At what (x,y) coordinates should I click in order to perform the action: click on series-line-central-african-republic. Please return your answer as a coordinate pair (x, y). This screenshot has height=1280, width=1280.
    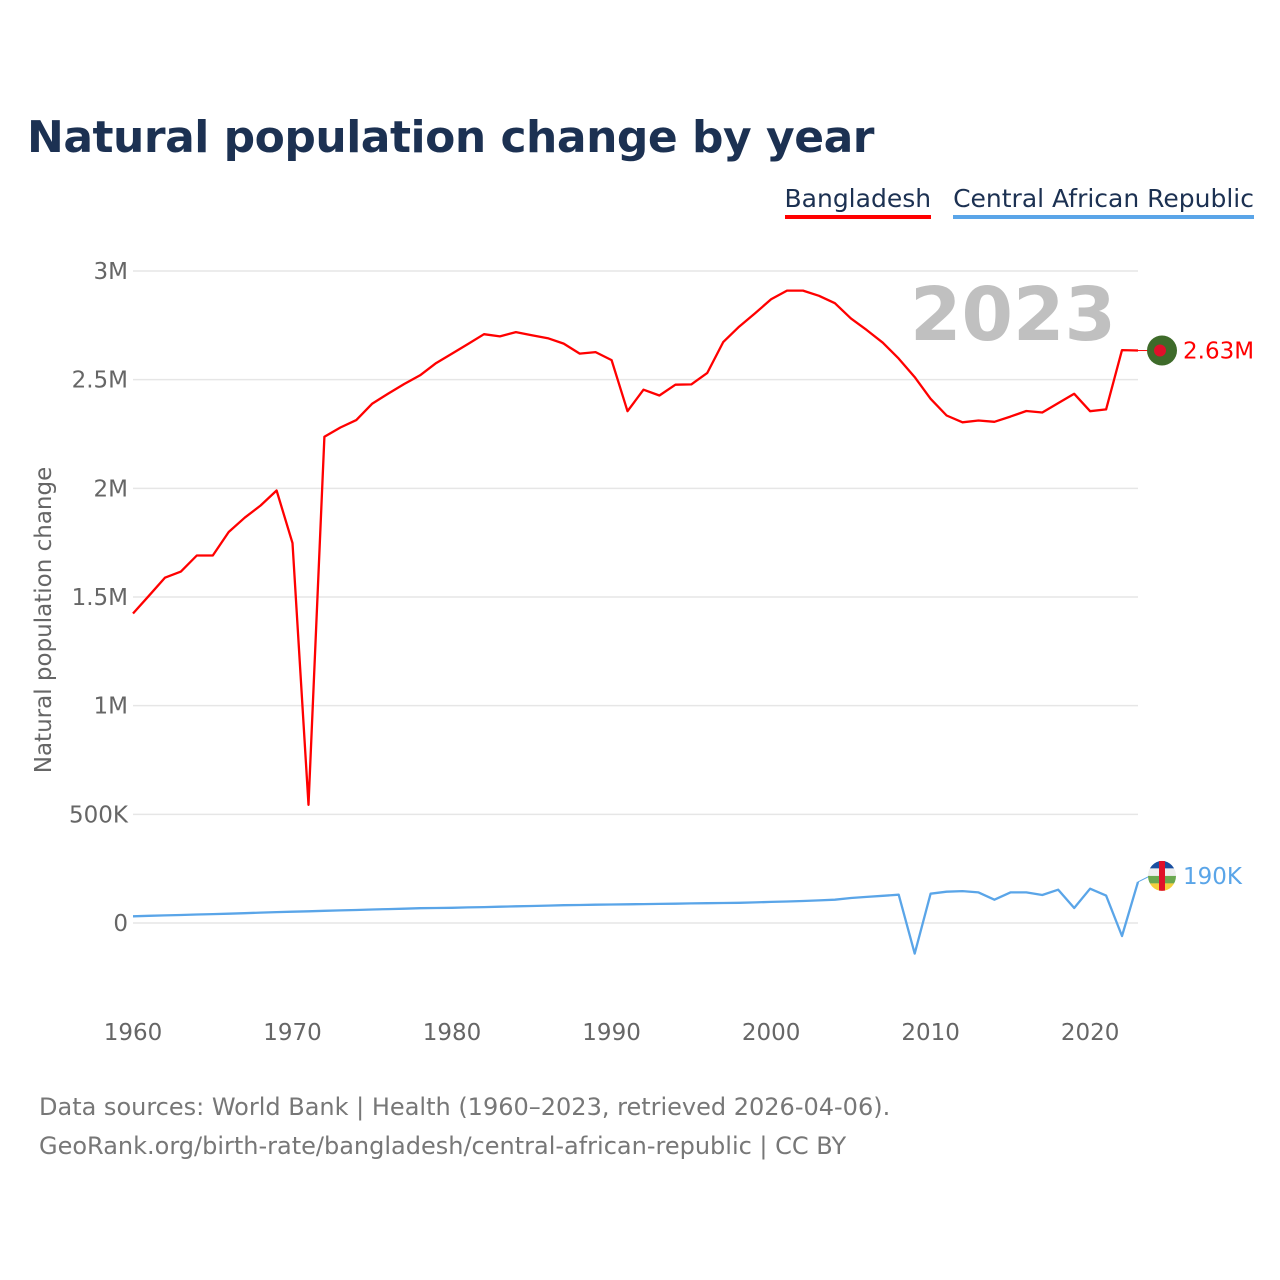
    Looking at the image, I should click on (636, 918).